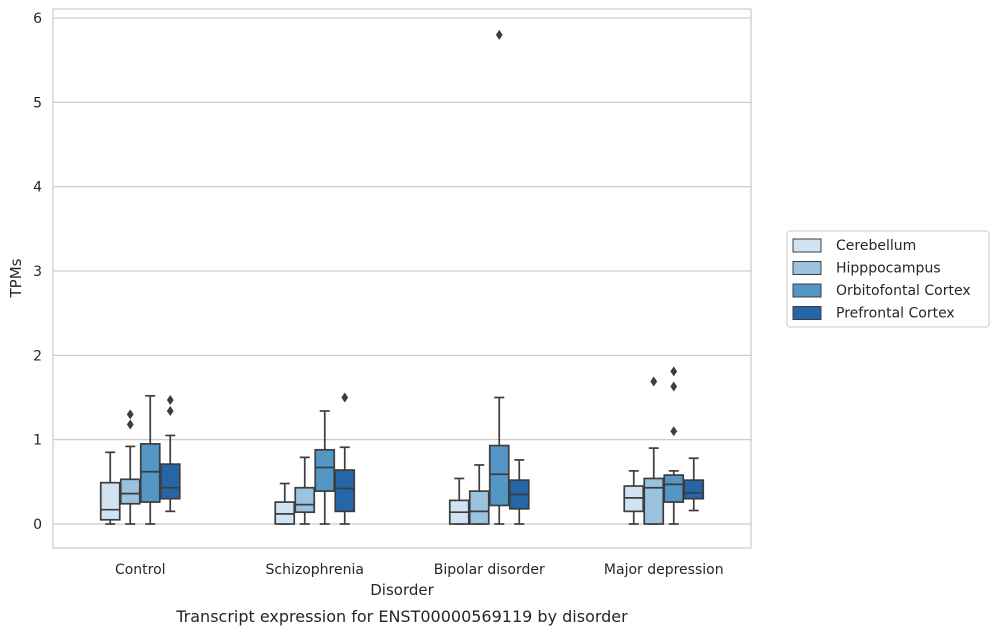 Image resolution: width=999 pixels, height=634 pixels. I want to click on legend-label-0: Cerebellum, so click(876, 246).